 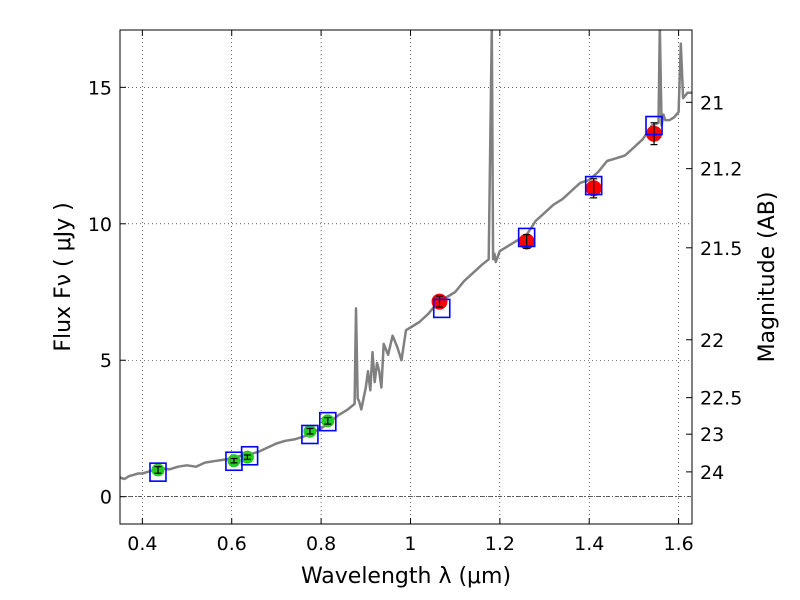 What do you see at coordinates (100, 88) in the screenshot?
I see `y-tick-label: 15` at bounding box center [100, 88].